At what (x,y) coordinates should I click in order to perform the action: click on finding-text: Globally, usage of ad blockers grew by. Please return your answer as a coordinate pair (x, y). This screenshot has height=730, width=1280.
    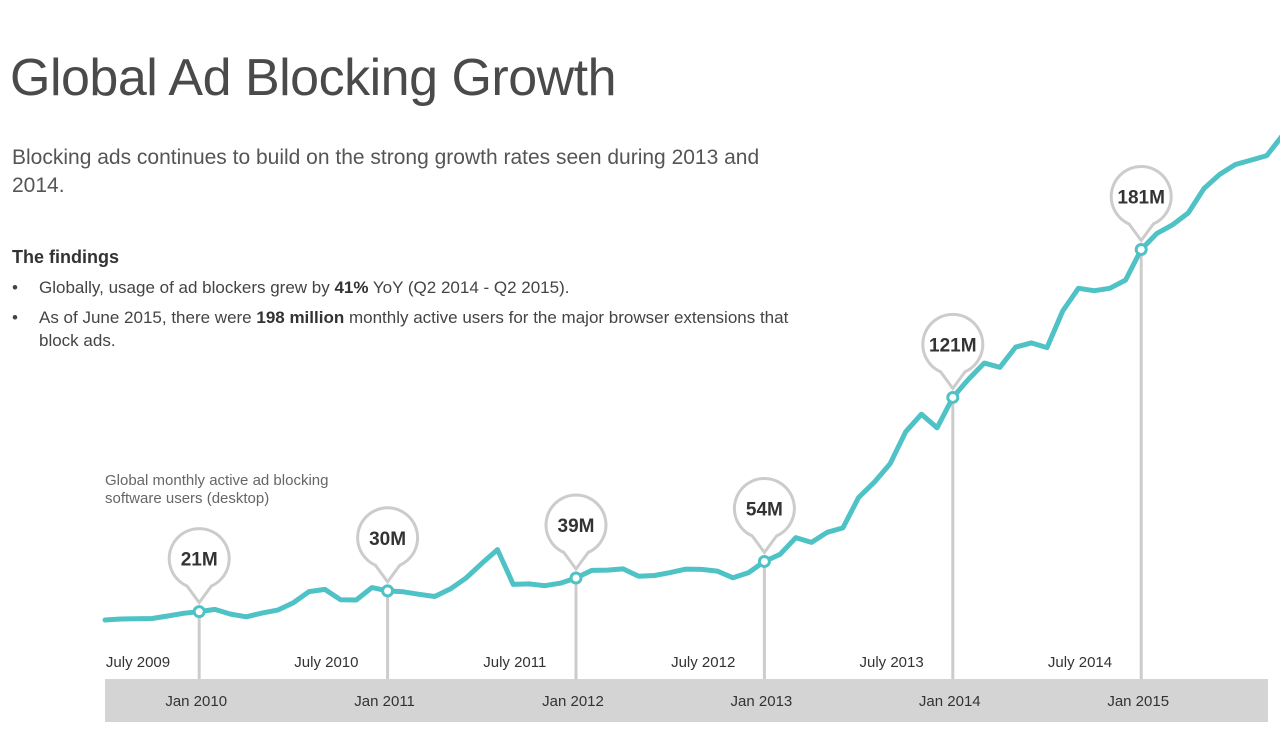
    Looking at the image, I should click on (187, 287).